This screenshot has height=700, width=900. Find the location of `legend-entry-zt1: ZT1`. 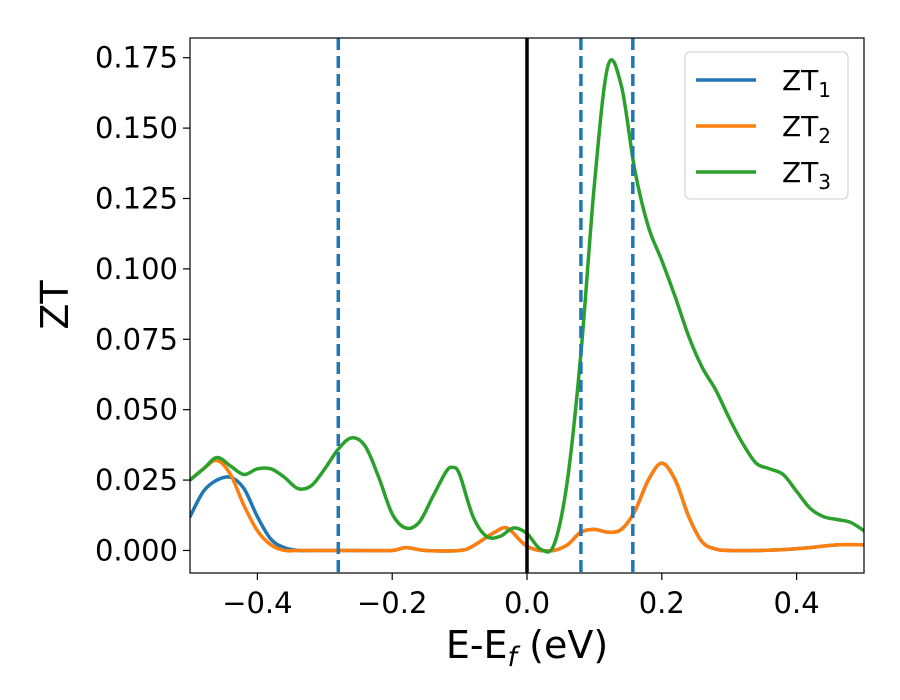

legend-entry-zt1: ZT1 is located at coordinates (763, 83).